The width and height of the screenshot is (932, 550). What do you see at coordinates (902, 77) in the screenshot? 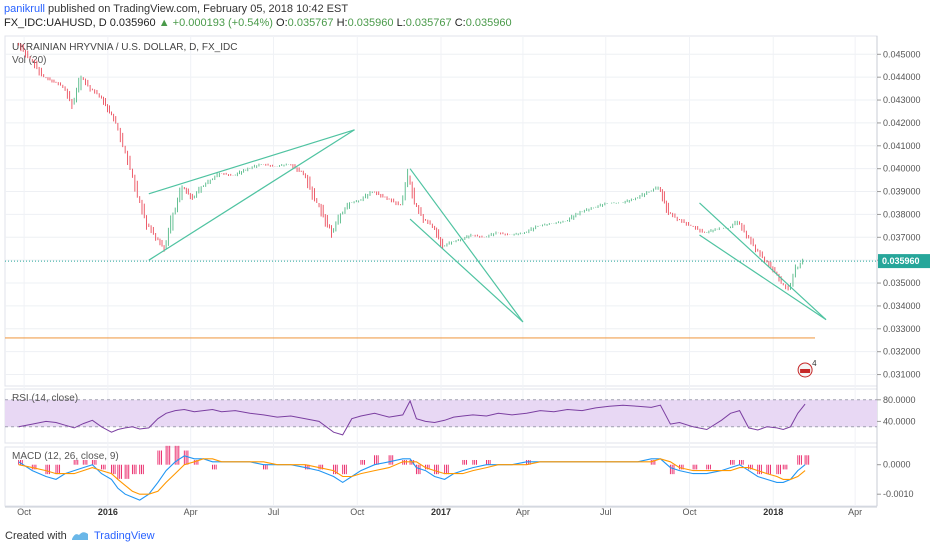
I see `price-tick-label: 0.044000` at bounding box center [902, 77].